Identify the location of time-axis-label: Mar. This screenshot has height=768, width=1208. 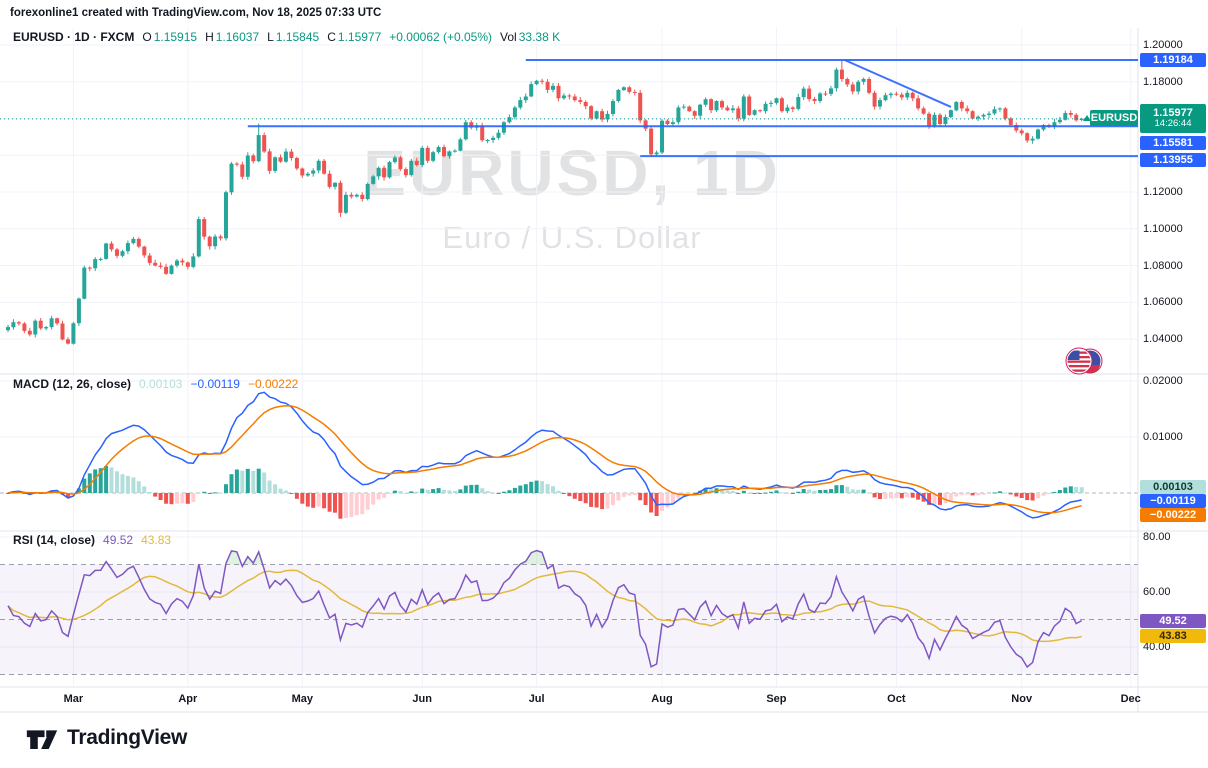
(73, 699).